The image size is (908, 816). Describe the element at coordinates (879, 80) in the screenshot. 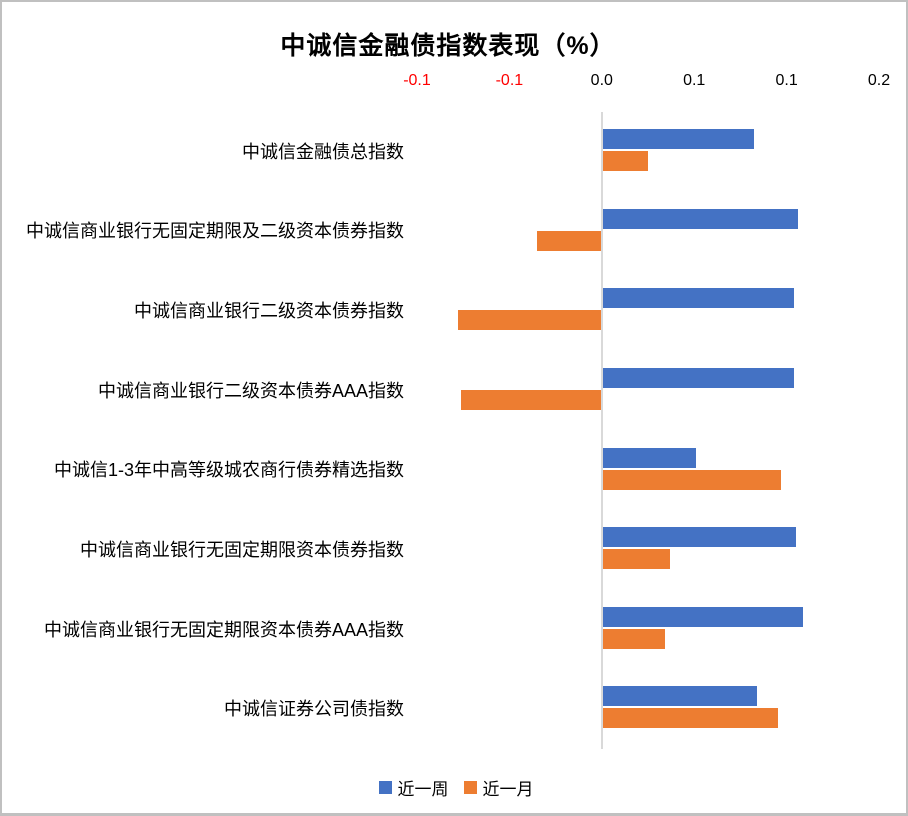

I see `x-tick-label: 0.2` at that location.